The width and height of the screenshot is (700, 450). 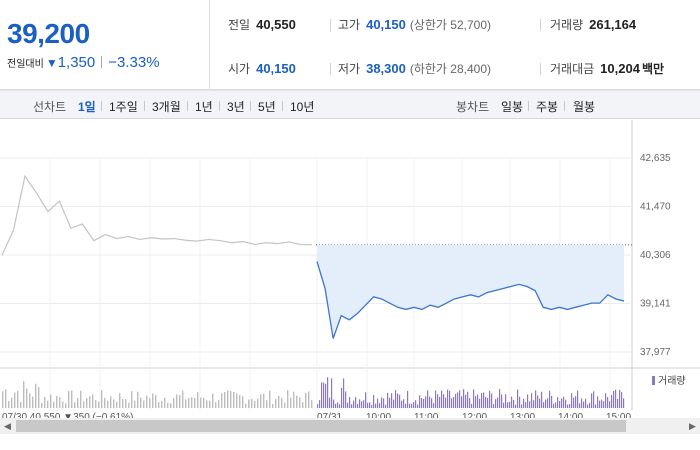 I want to click on tab-1week: 1주일, so click(x=123, y=107).